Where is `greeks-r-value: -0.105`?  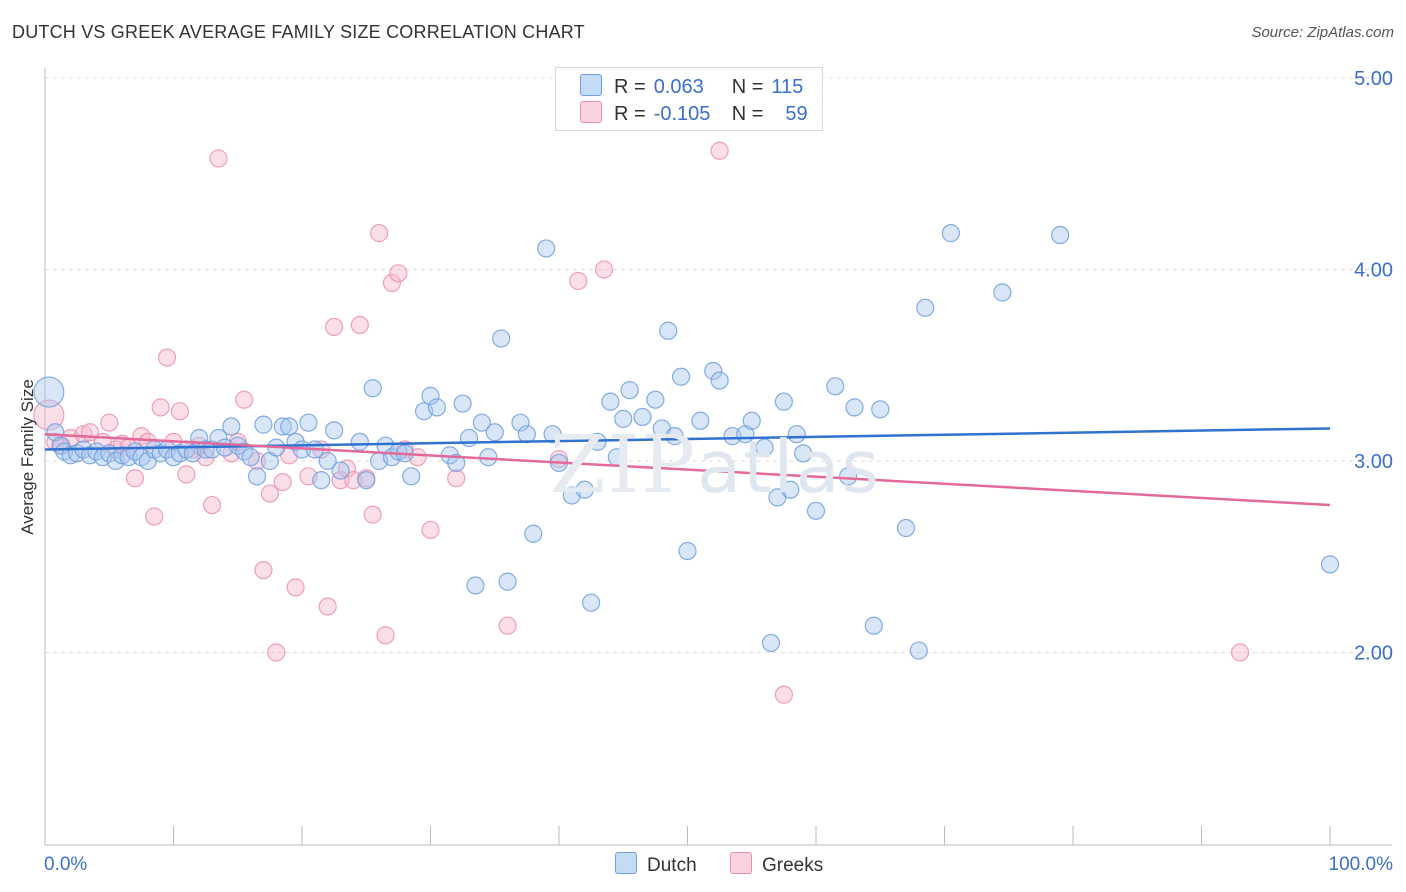 greeks-r-value: -0.105 is located at coordinates (682, 114).